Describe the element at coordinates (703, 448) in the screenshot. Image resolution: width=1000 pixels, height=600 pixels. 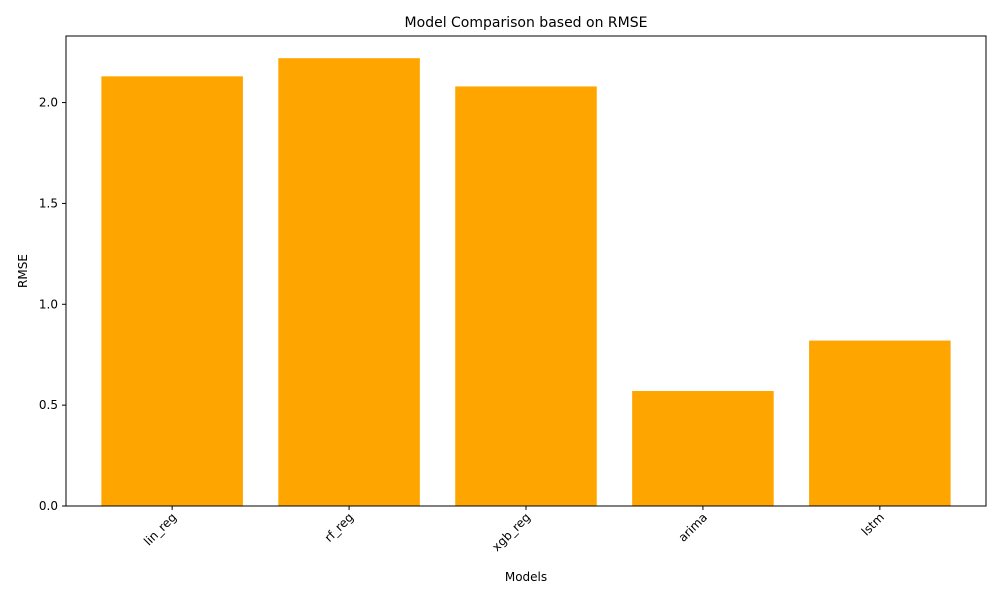
I see `bar-arima` at that location.